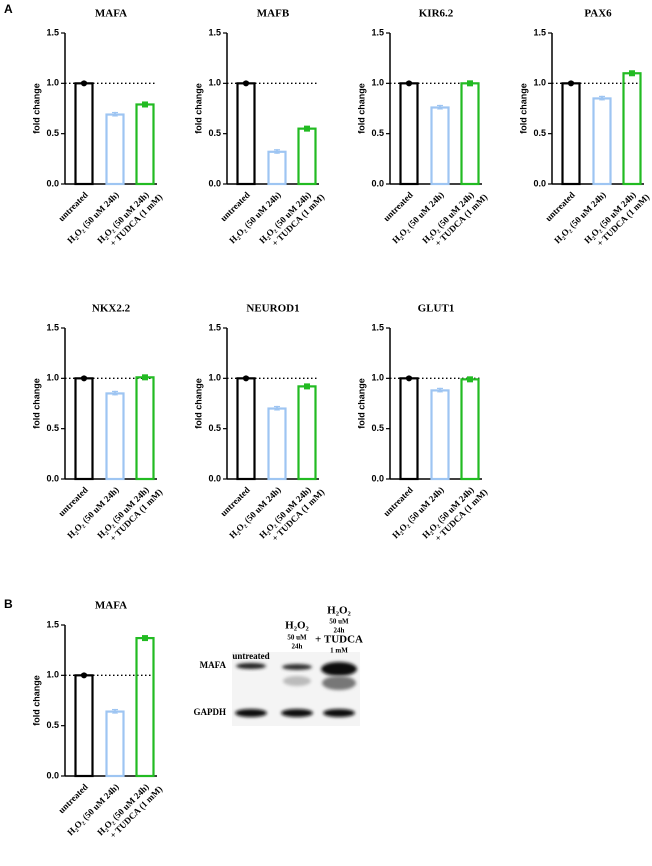 This screenshot has height=866, width=652. Describe the element at coordinates (273, 14) in the screenshot. I see `chart-title: MAFB` at that location.